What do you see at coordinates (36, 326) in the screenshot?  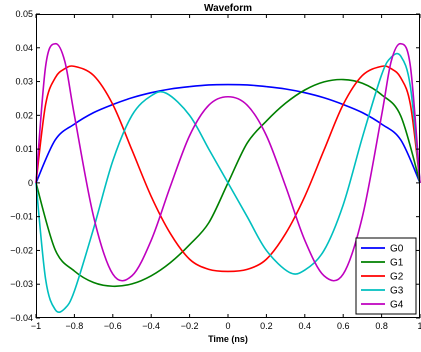 I see `x-tick-label: −1` at bounding box center [36, 326].